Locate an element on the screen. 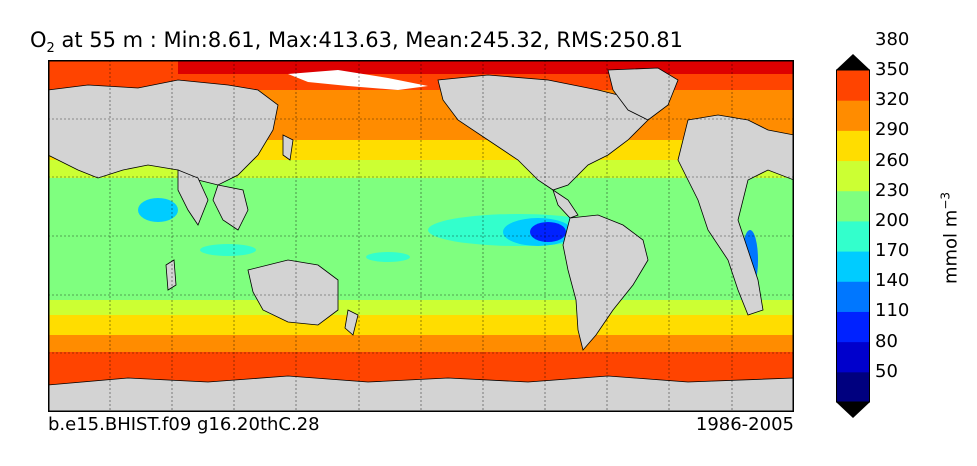  land-madagascar is located at coordinates (171, 275).